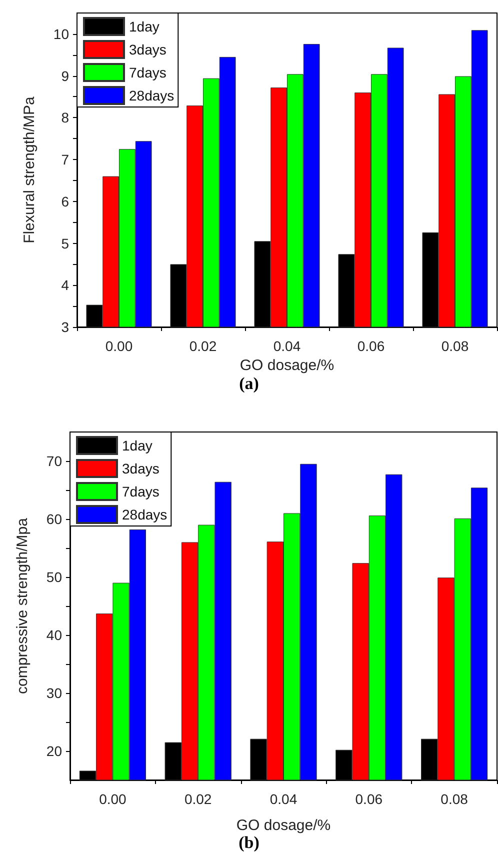  What do you see at coordinates (54, 635) in the screenshot?
I see `y-tick-label: 40` at bounding box center [54, 635].